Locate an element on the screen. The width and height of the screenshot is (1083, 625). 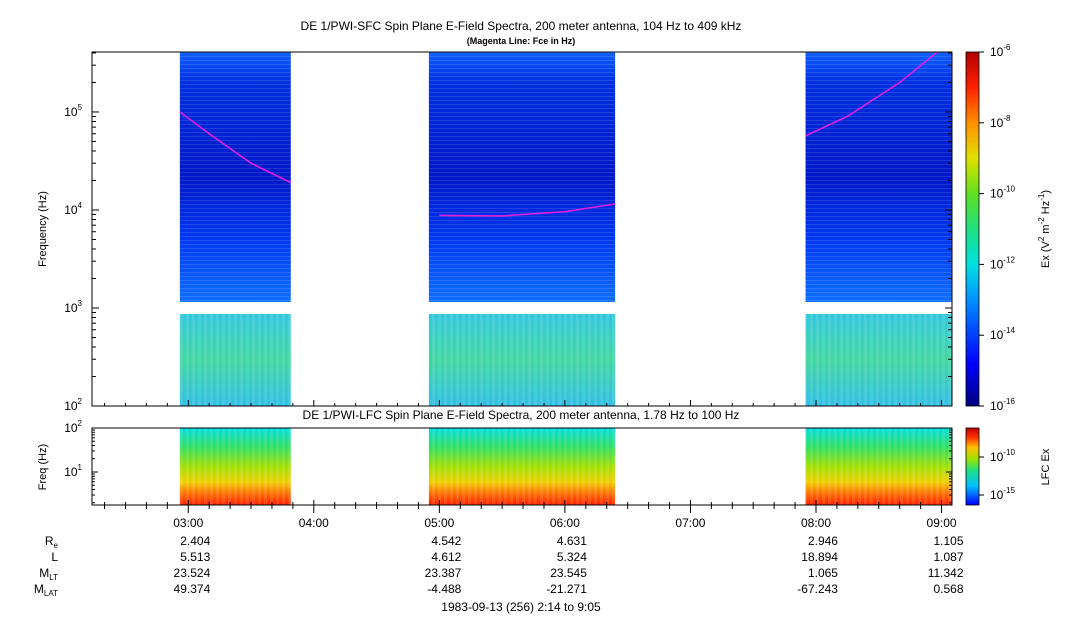
ephemeris-value: 4.542 is located at coordinates (446, 541).